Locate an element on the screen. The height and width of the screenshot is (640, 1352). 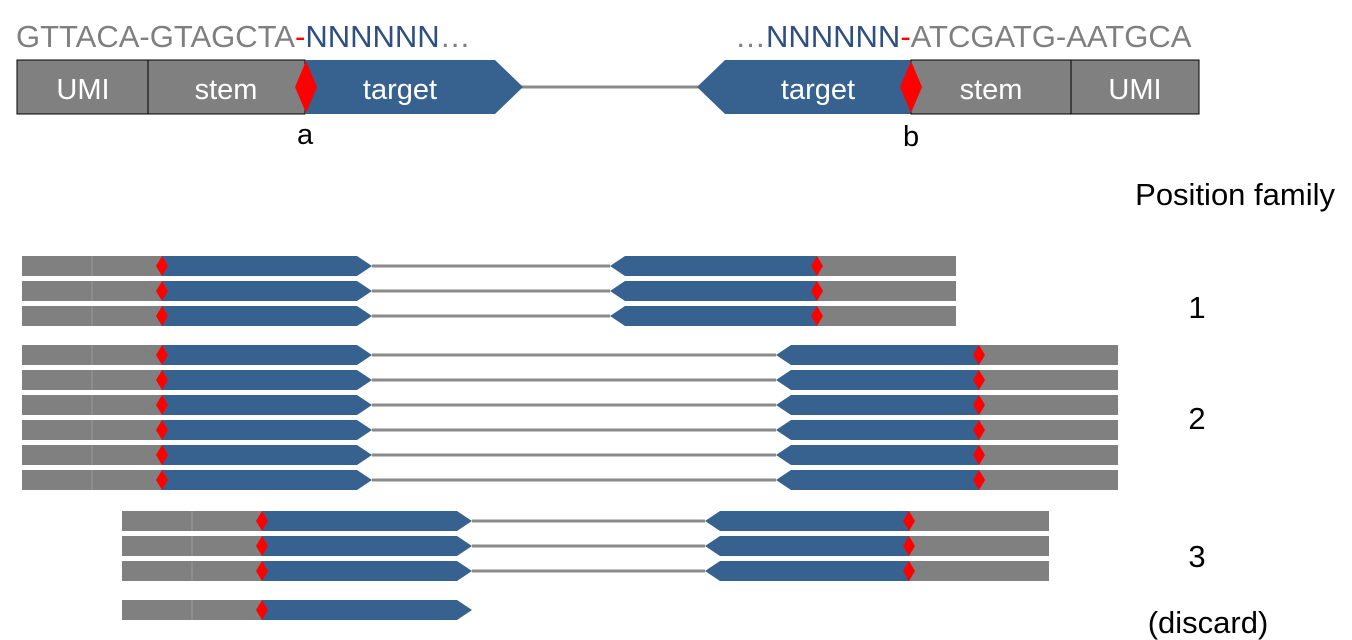
left-umi-label: UMI is located at coordinates (82, 90).